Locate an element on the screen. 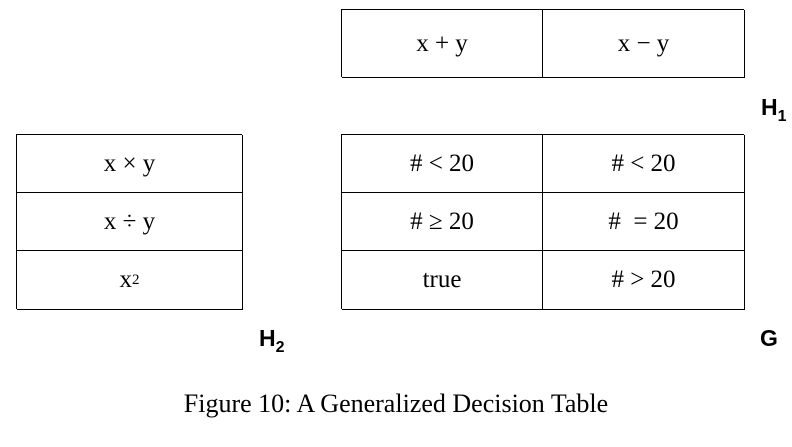 This screenshot has height=447, width=792. h1-table: x + y x − y is located at coordinates (543, 43).